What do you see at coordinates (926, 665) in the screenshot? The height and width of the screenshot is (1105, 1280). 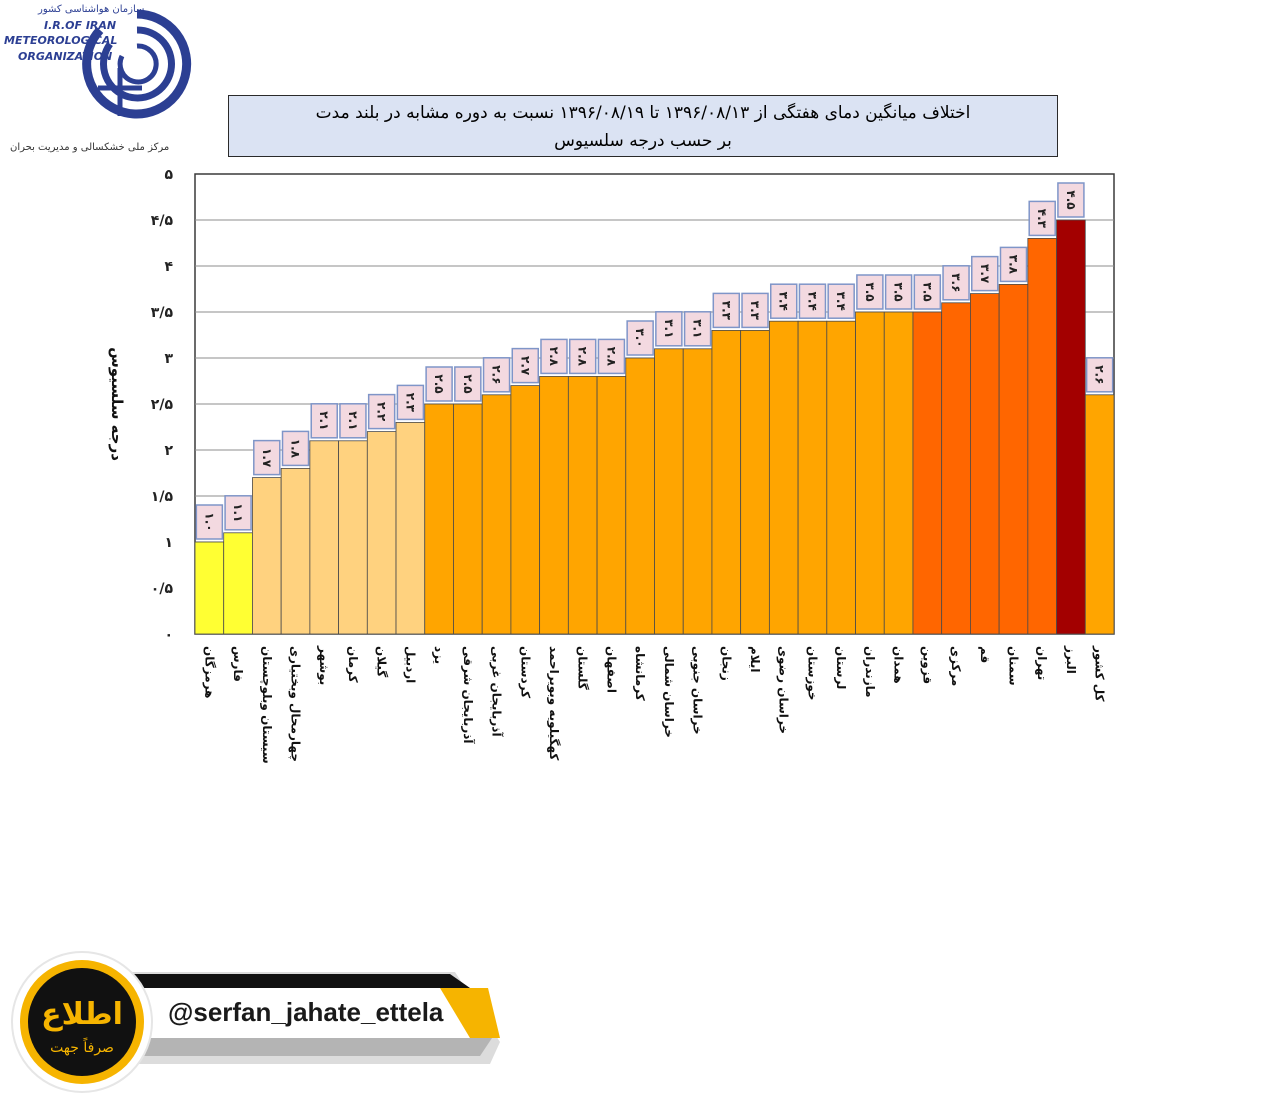 I see `x-tick-label: قزوین` at bounding box center [926, 665].